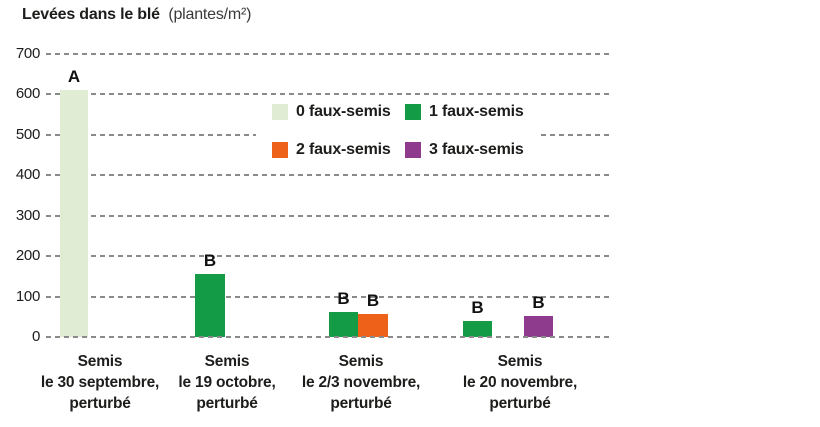  Describe the element at coordinates (210, 14) in the screenshot. I see `chart-title-unit-text: (plantes/m²)` at that location.